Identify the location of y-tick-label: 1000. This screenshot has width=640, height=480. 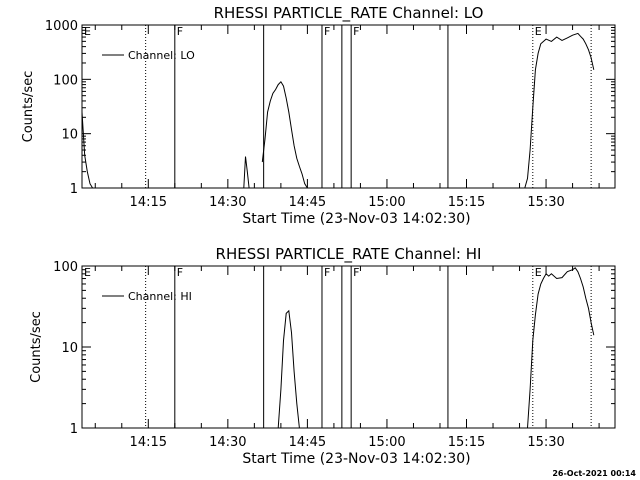
(61, 26).